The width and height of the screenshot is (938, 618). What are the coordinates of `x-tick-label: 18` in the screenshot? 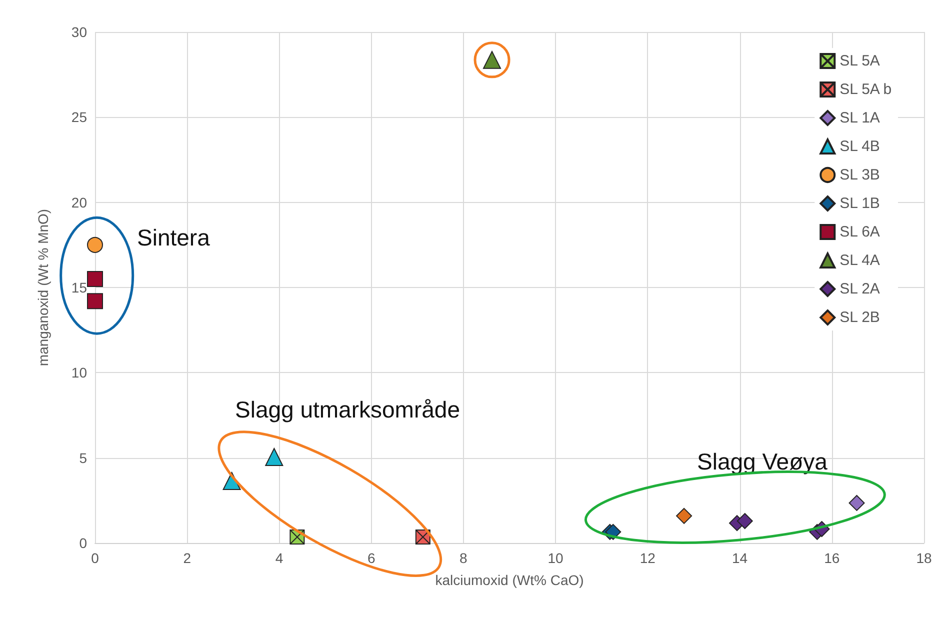 It's located at (924, 558).